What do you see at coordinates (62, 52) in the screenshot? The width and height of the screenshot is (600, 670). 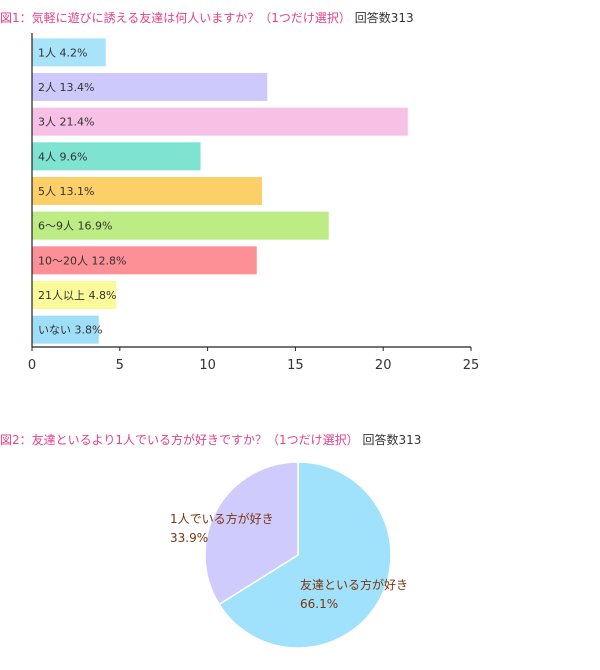 I see `bar-label: 1人 4.2%` at bounding box center [62, 52].